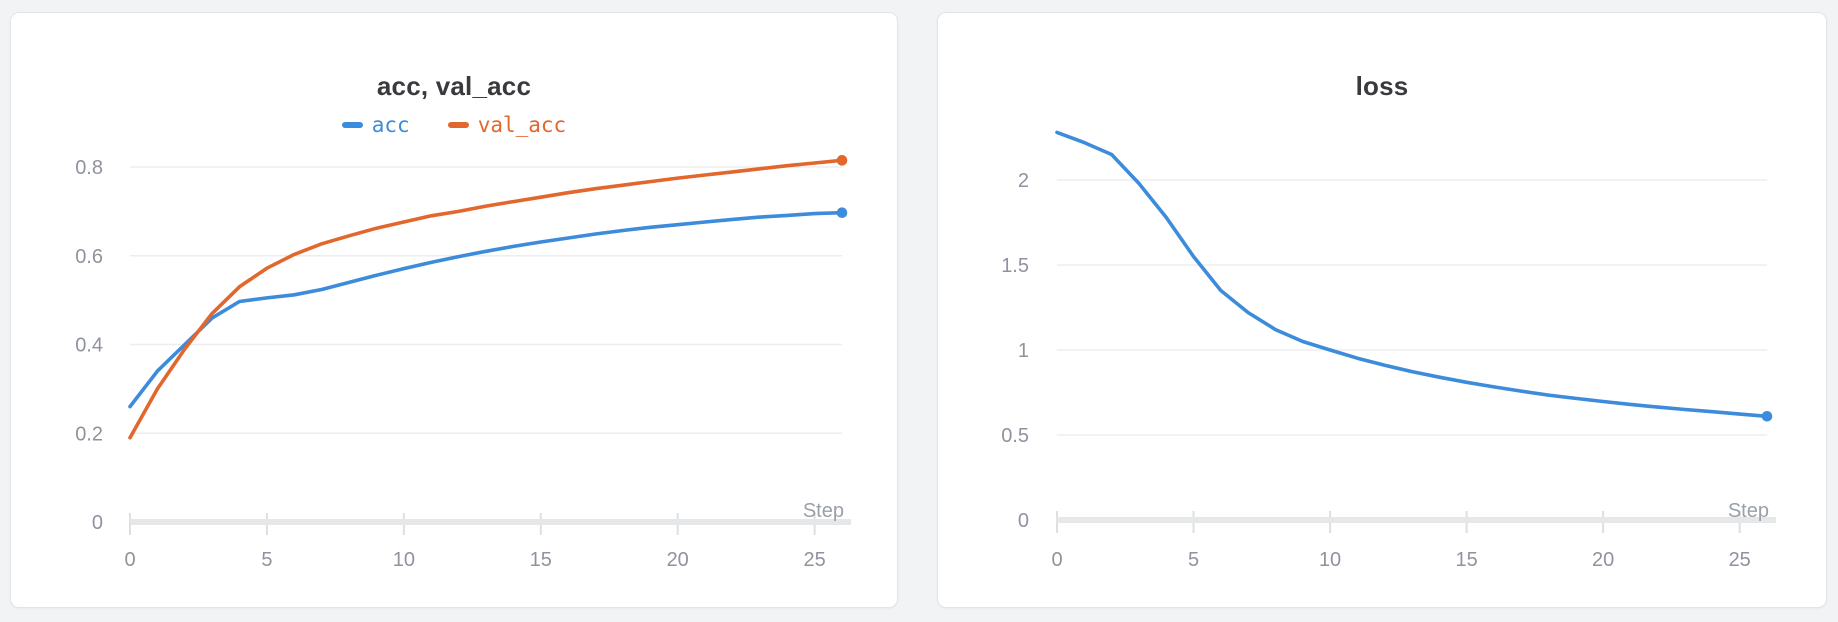  Describe the element at coordinates (89, 434) in the screenshot. I see `y-tick-label: 0.2` at that location.